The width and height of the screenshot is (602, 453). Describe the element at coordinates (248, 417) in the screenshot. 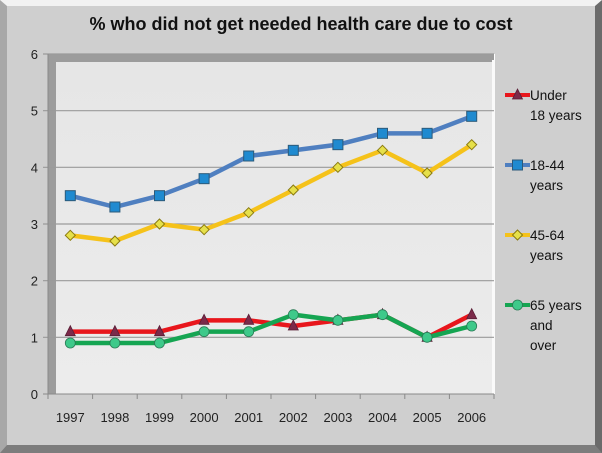

I see `x-tick-label: 2001` at that location.